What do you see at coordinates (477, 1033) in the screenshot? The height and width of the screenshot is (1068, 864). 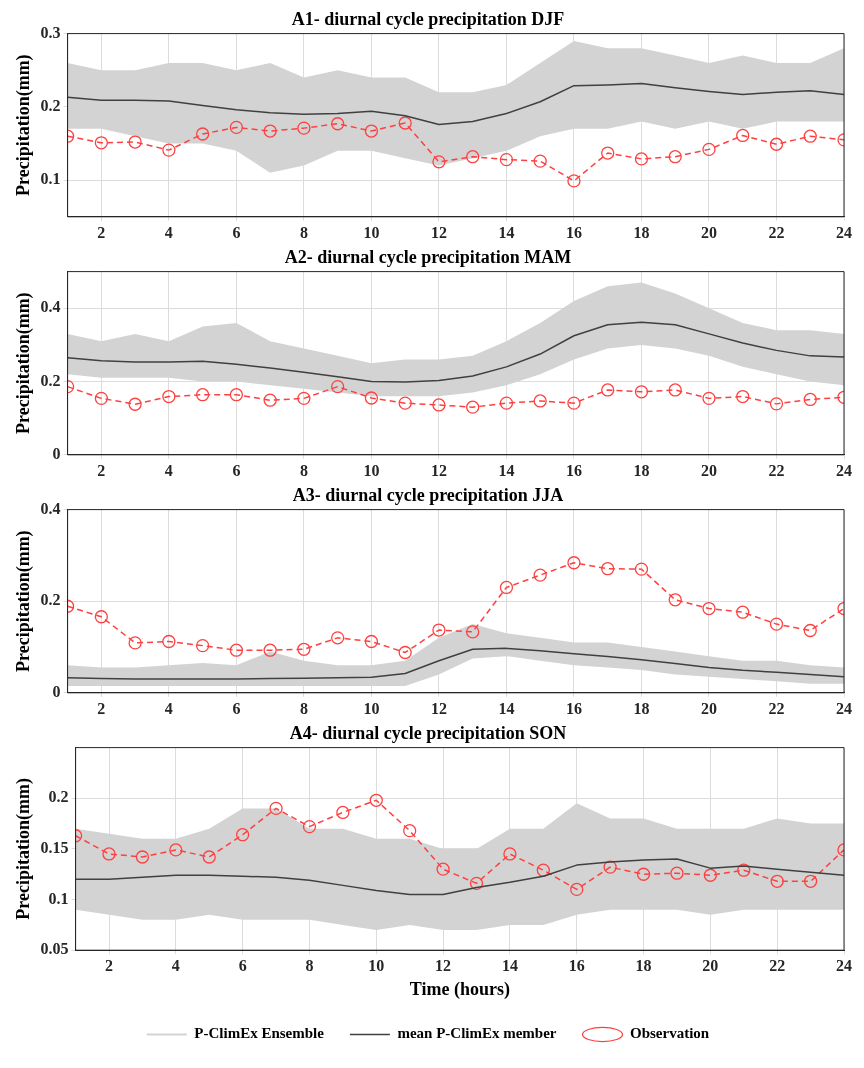 I see `legend-label: mean P-ClimEx member` at bounding box center [477, 1033].